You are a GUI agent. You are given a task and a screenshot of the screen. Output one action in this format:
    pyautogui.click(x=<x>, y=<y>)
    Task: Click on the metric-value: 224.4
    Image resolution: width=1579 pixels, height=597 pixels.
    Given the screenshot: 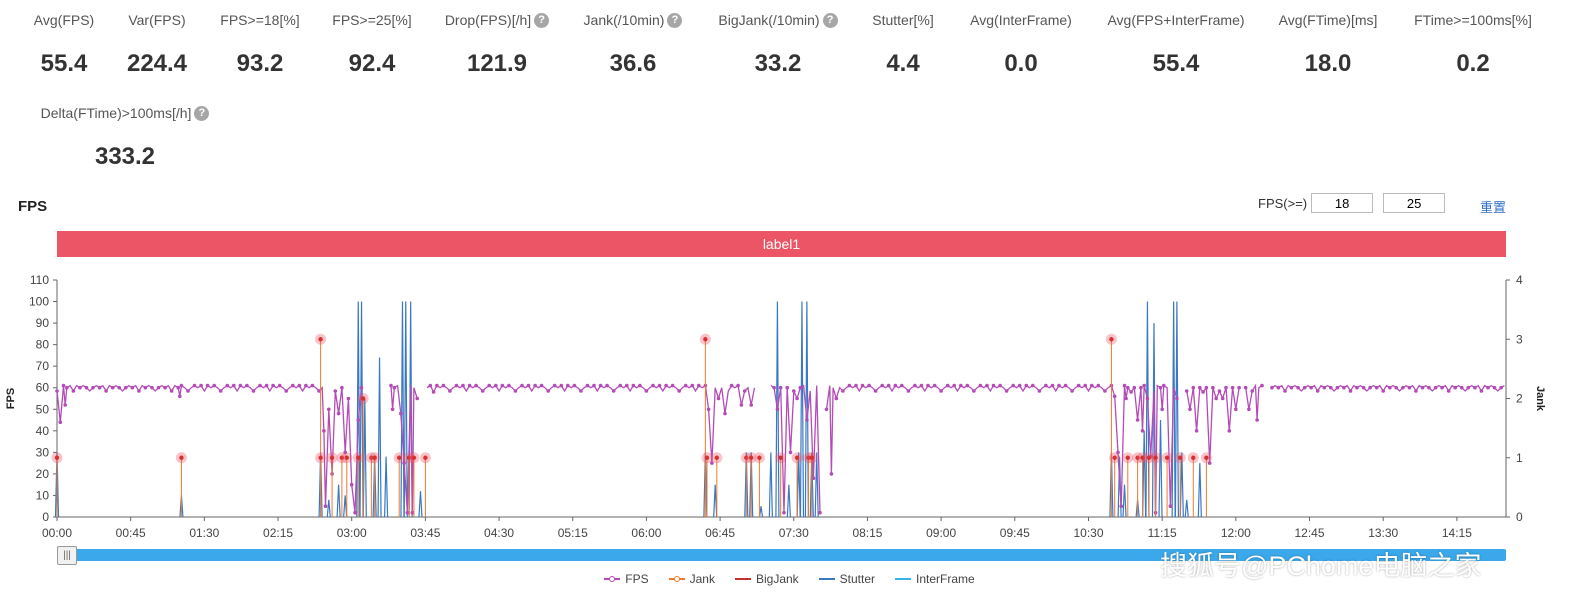 What is the action you would take?
    pyautogui.click(x=157, y=63)
    